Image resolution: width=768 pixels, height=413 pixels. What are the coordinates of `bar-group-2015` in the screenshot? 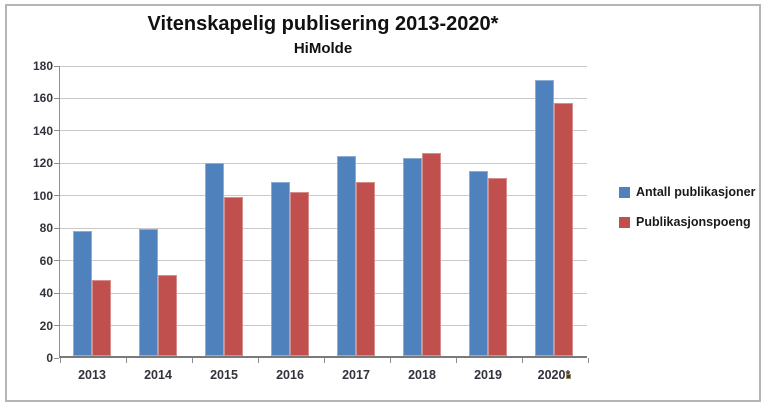 It's located at (225, 211).